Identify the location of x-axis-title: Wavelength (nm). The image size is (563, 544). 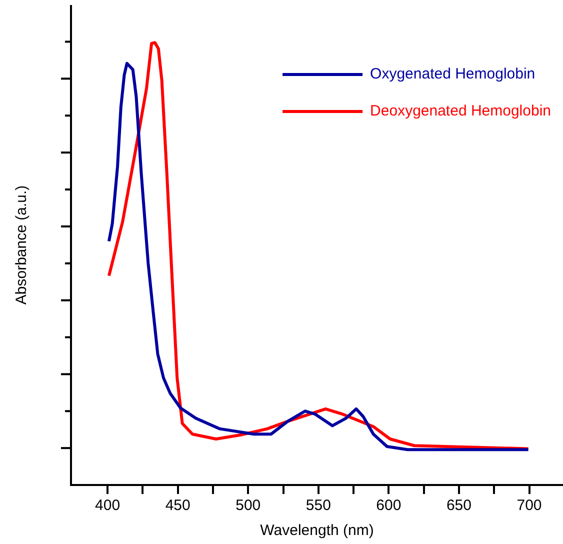
(317, 531).